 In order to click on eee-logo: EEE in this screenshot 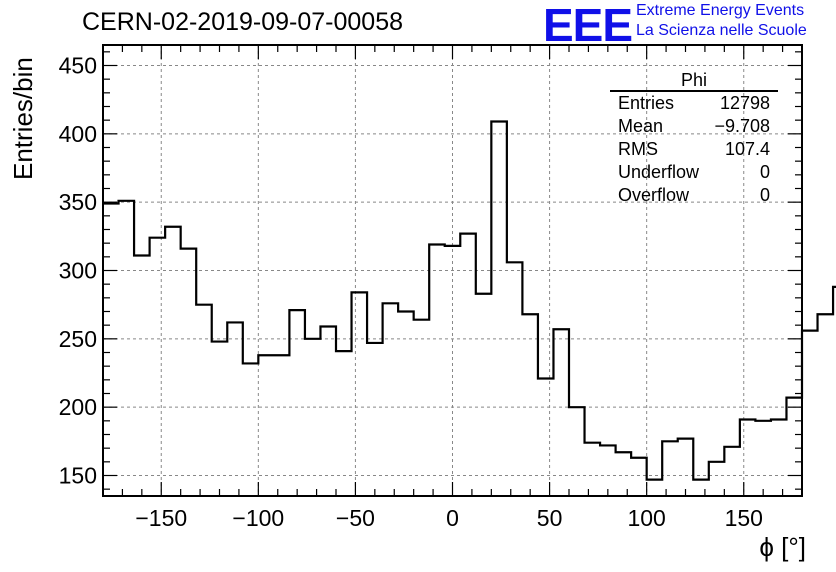, I will do `click(588, 25)`.